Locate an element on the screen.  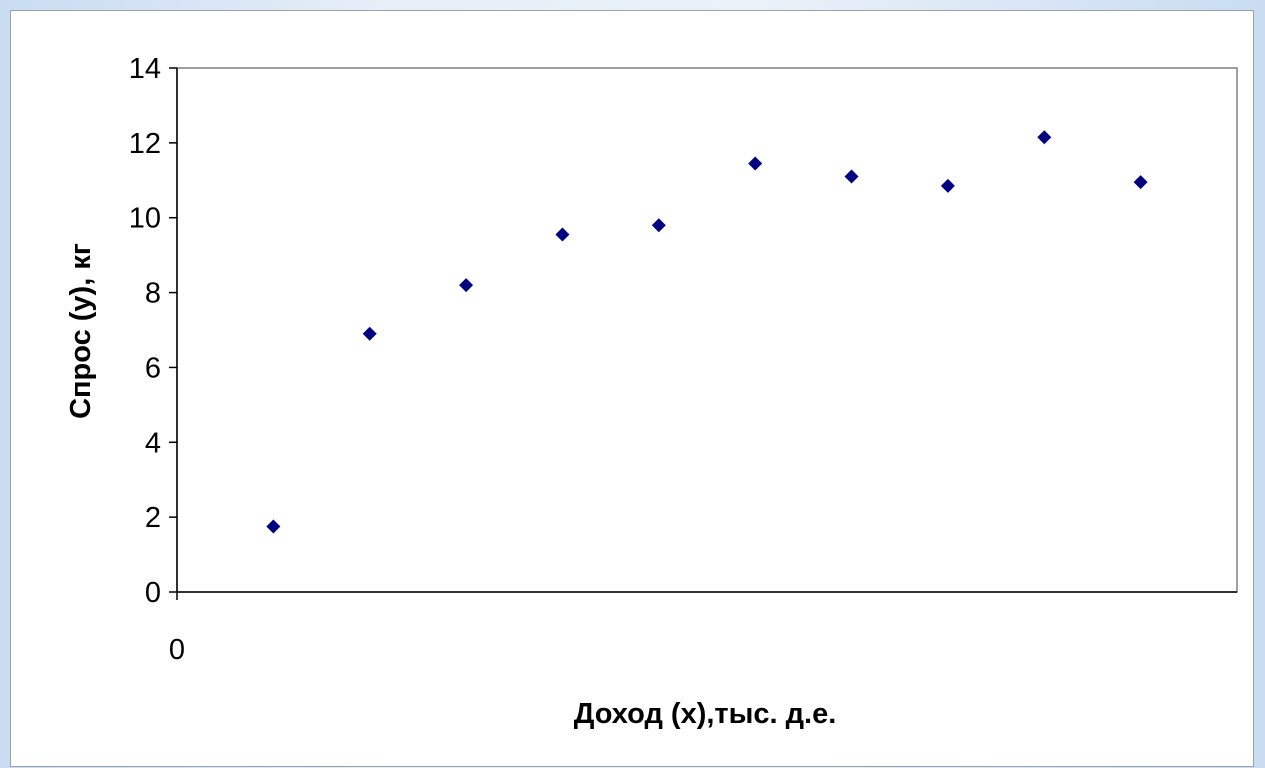
y-tick-label: 10 is located at coordinates (145, 219).